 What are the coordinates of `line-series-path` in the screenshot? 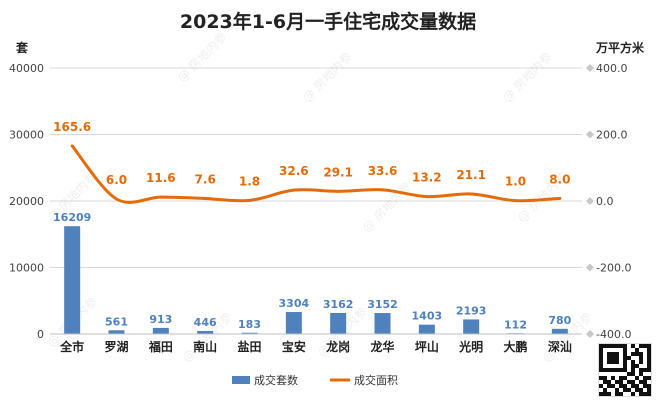 It's located at (315, 174).